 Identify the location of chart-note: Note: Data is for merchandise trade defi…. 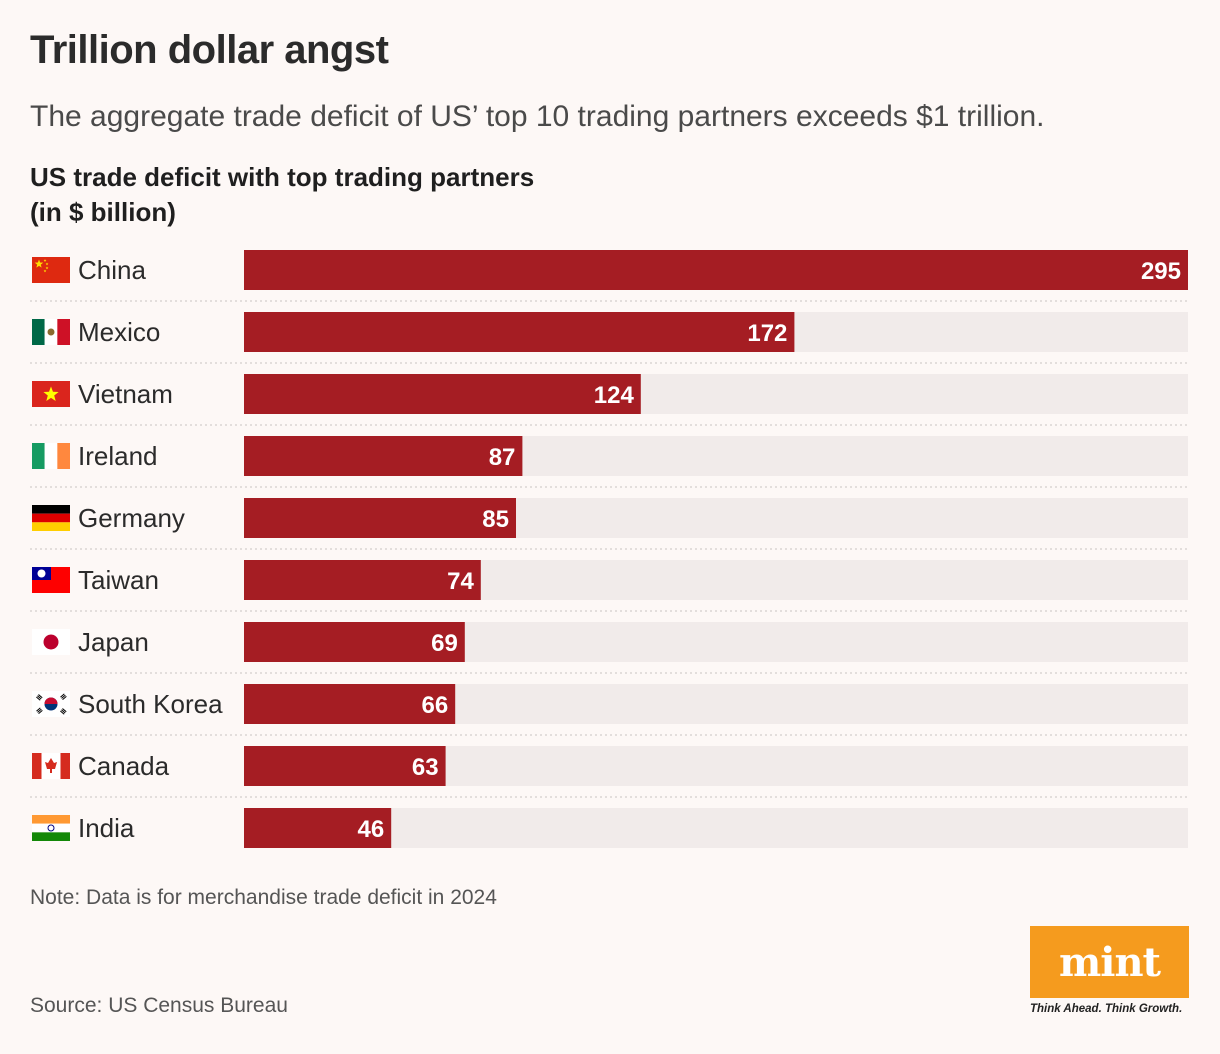
(263, 897).